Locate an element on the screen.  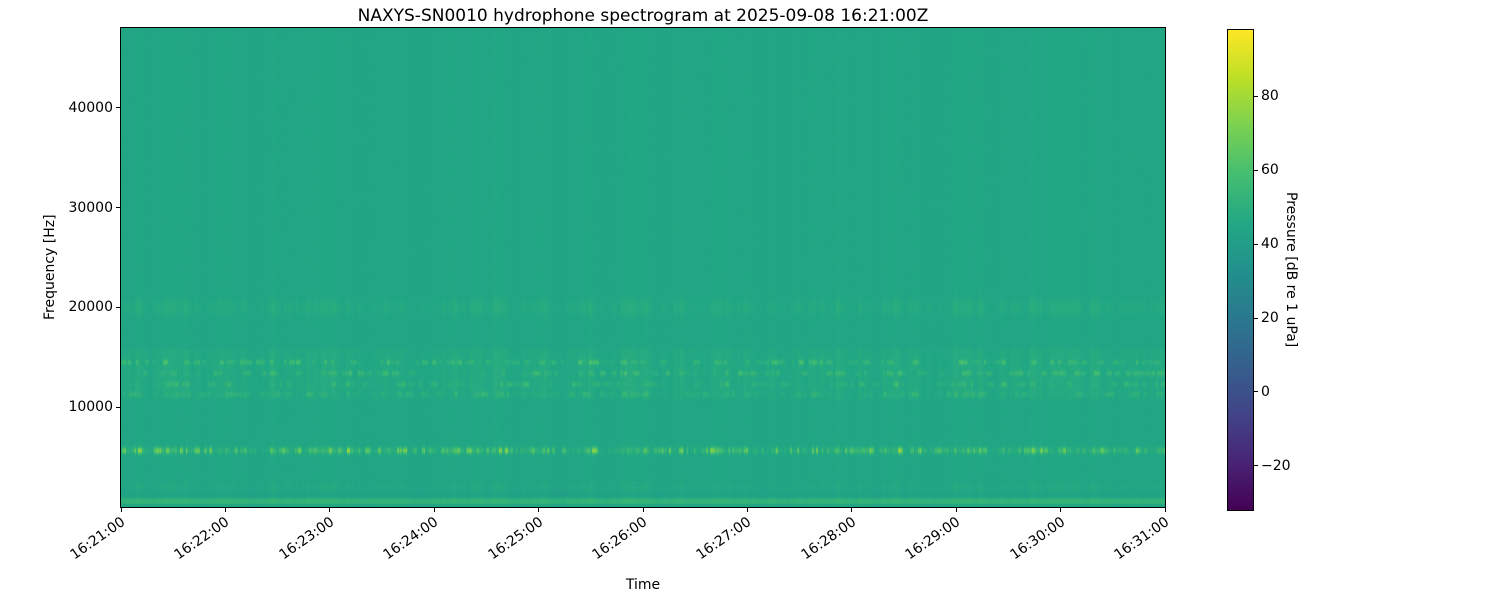
x-tick-label: 16:21:00 is located at coordinates (98, 539).